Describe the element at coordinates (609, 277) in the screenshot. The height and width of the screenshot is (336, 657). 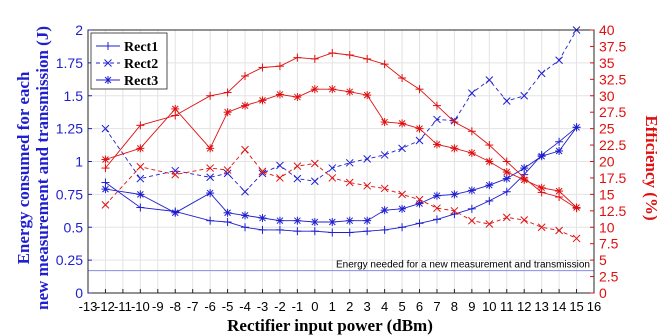
I see `right-tick-label: 2.5` at that location.